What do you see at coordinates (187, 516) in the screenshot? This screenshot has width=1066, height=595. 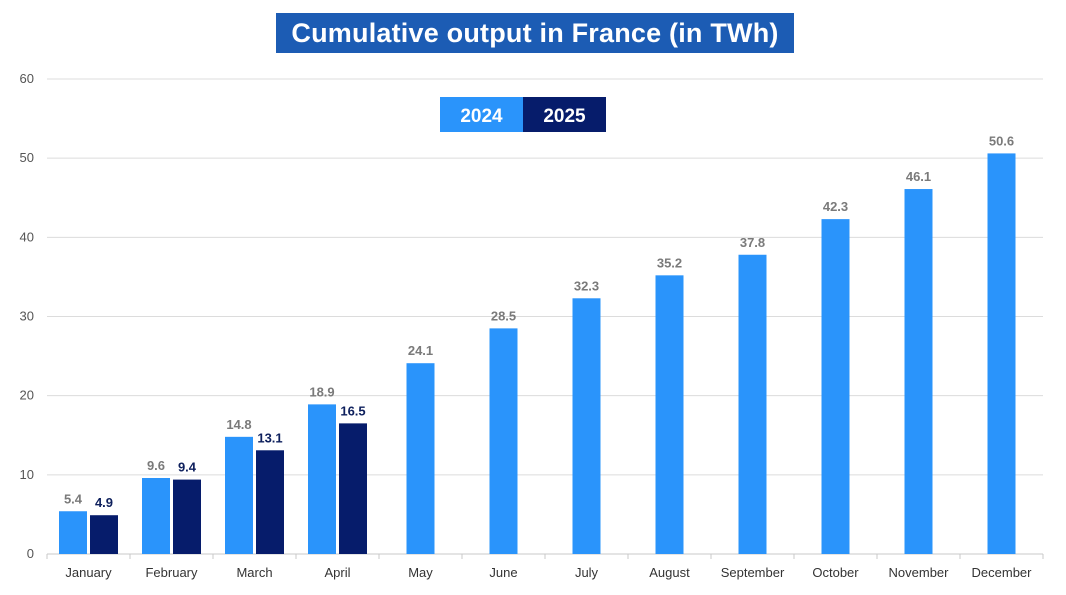 I see `bar-2025-february` at bounding box center [187, 516].